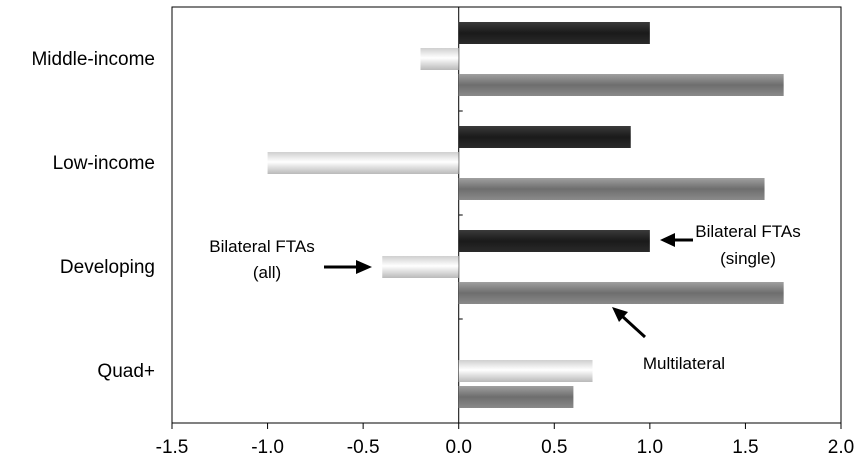 Image resolution: width=857 pixels, height=470 pixels. Describe the element at coordinates (748, 258) in the screenshot. I see `annotation-bilateral-single-line2: (single)` at that location.